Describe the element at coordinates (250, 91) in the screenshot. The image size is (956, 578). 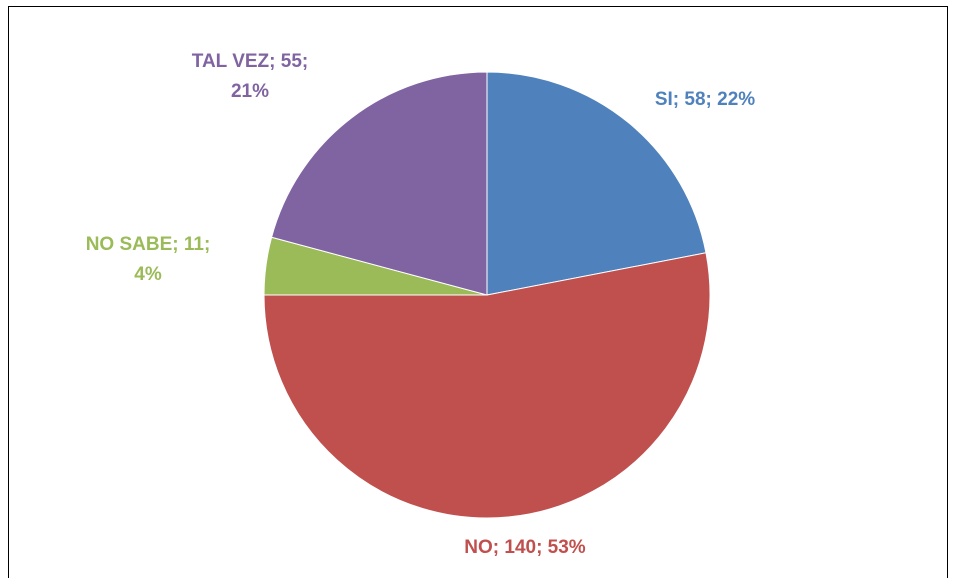
I see `data-label-line: 21%` at that location.